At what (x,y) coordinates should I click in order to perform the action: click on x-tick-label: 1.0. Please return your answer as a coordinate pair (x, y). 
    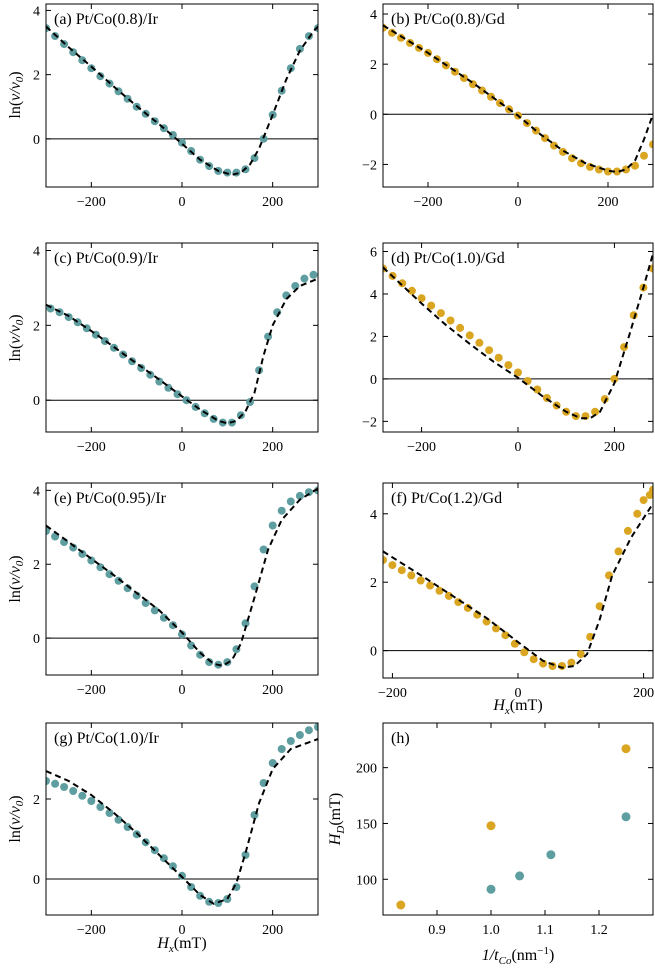
    Looking at the image, I should click on (491, 930).